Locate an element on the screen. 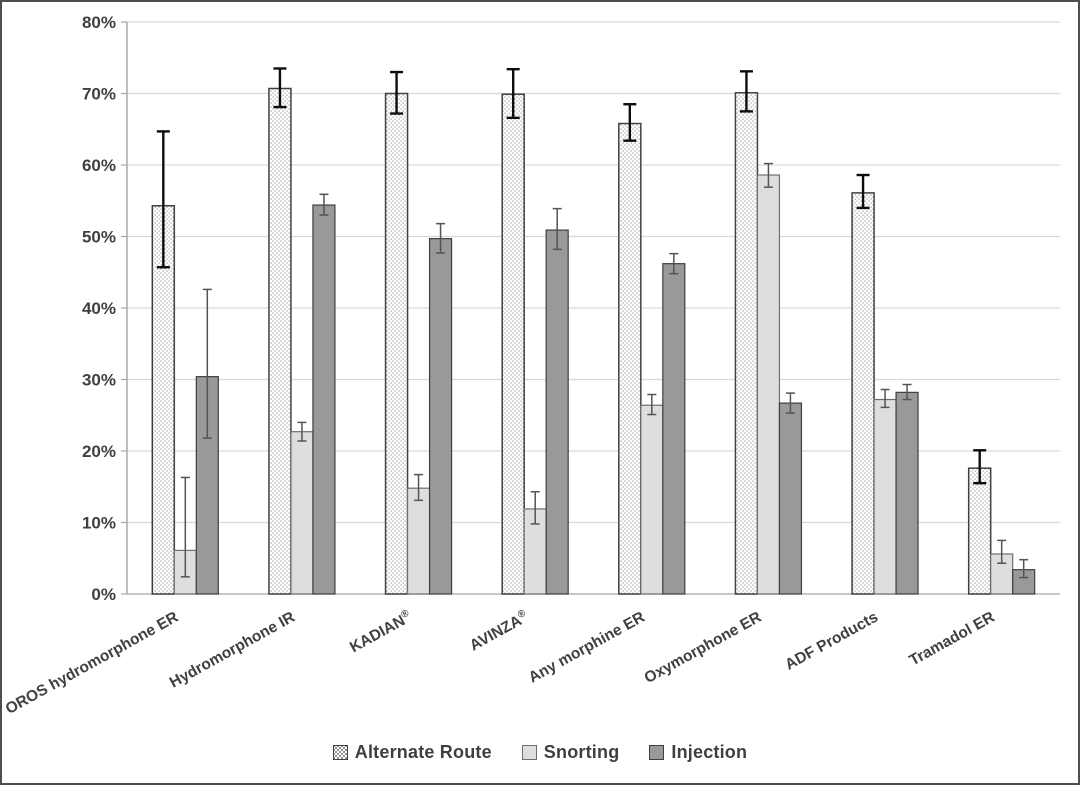  snorting-swatch-icon is located at coordinates (529, 752).